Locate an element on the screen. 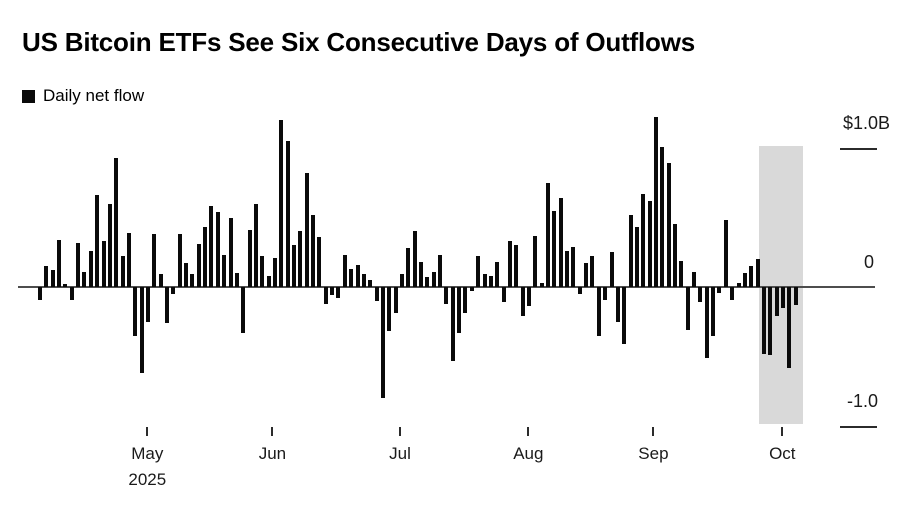 This screenshot has width=900, height=510. legend: Daily net flow is located at coordinates (83, 96).